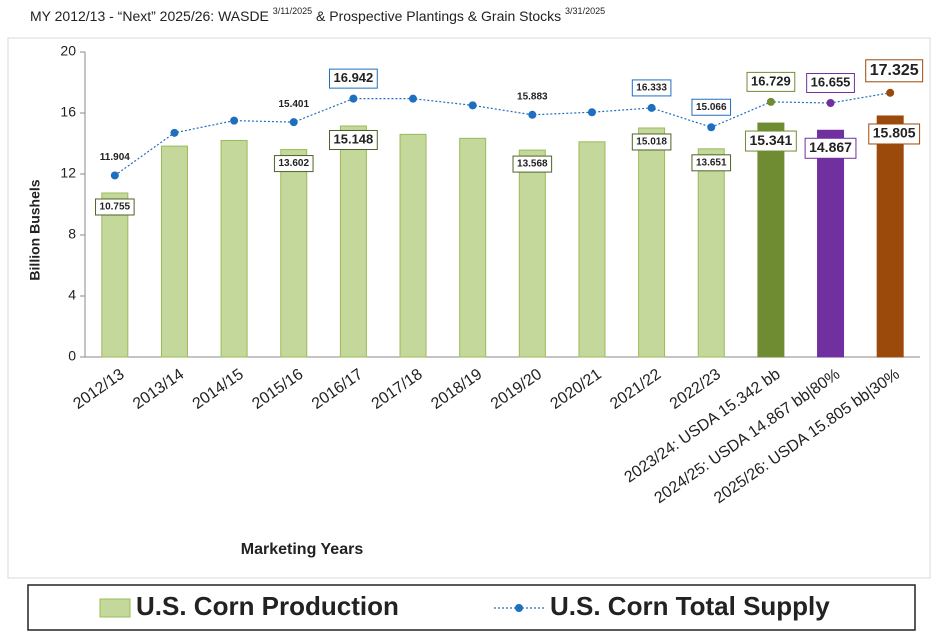 This screenshot has height=634, width=933. Describe the element at coordinates (218, 389) in the screenshot. I see `x-tick-label: 2014/15` at that location.